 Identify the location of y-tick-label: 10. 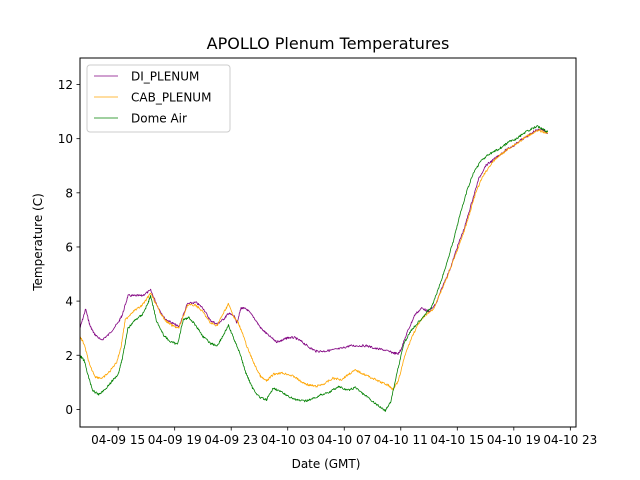
(65, 139).